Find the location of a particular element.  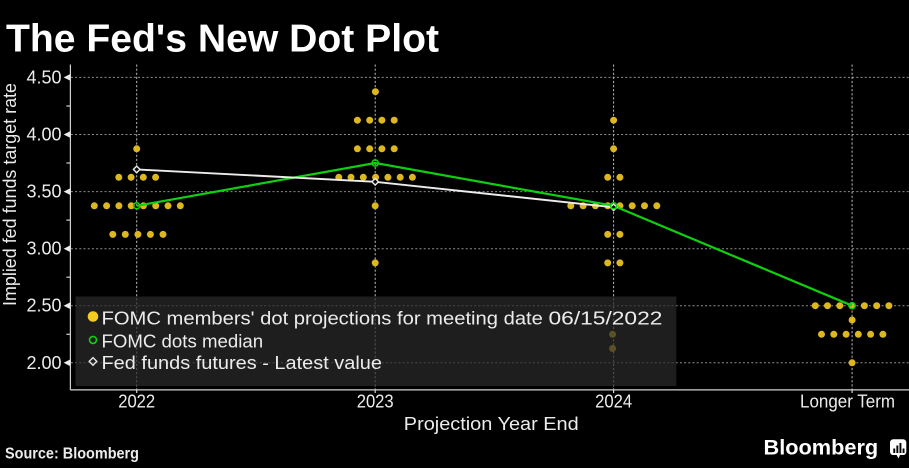

svg-text: 2024 is located at coordinates (613, 402).